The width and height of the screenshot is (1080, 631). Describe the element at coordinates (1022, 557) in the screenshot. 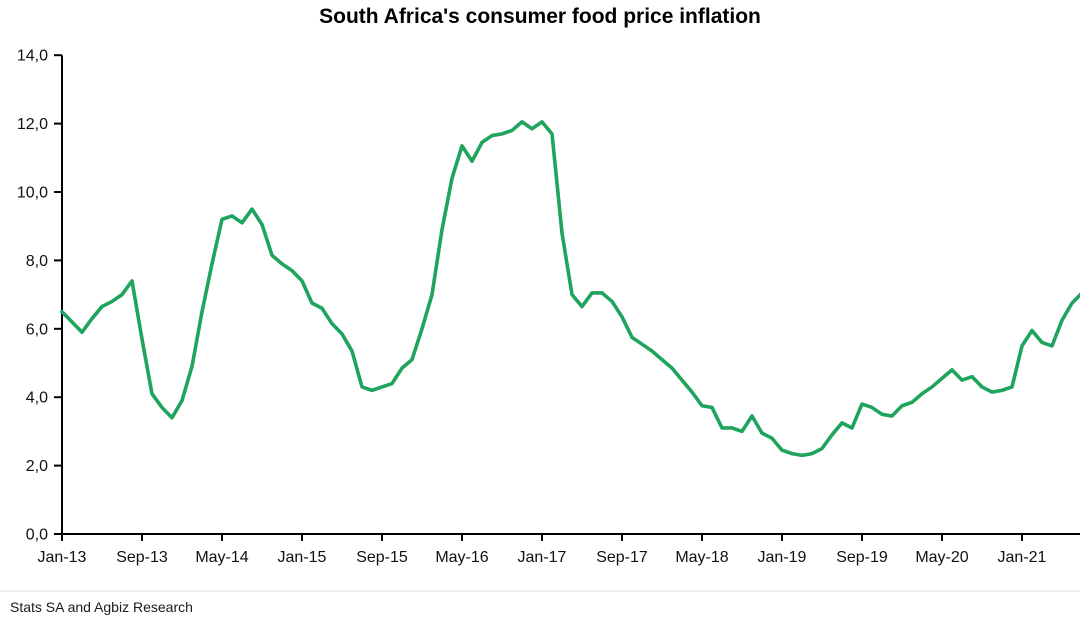

I see `x-tick-label: Jan-21` at that location.